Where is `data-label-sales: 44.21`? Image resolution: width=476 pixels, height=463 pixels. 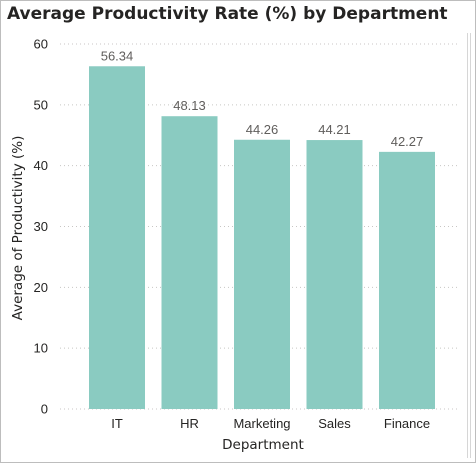
data-label-sales: 44.21 is located at coordinates (334, 129).